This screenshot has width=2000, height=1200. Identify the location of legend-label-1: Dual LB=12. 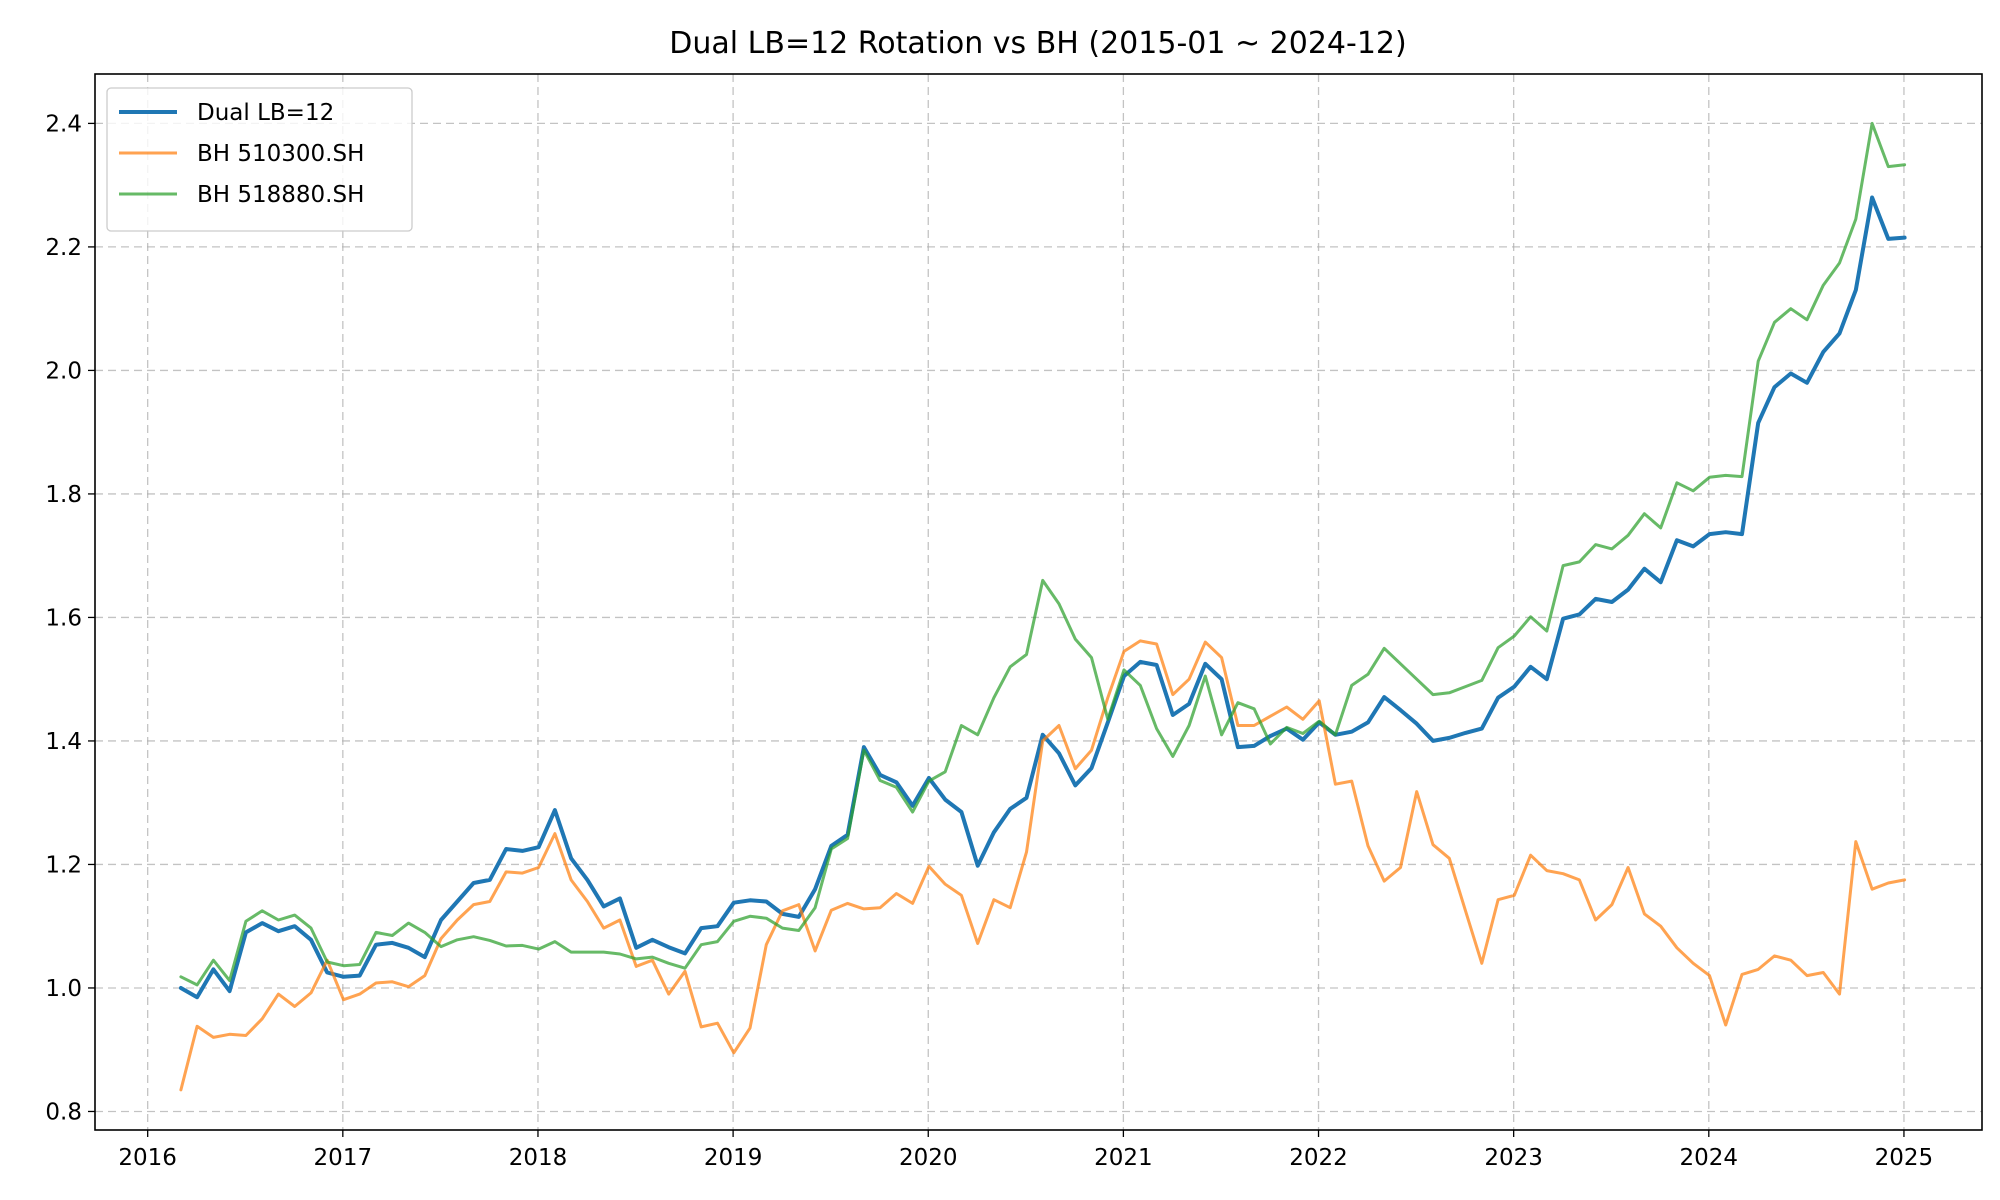
(265, 113).